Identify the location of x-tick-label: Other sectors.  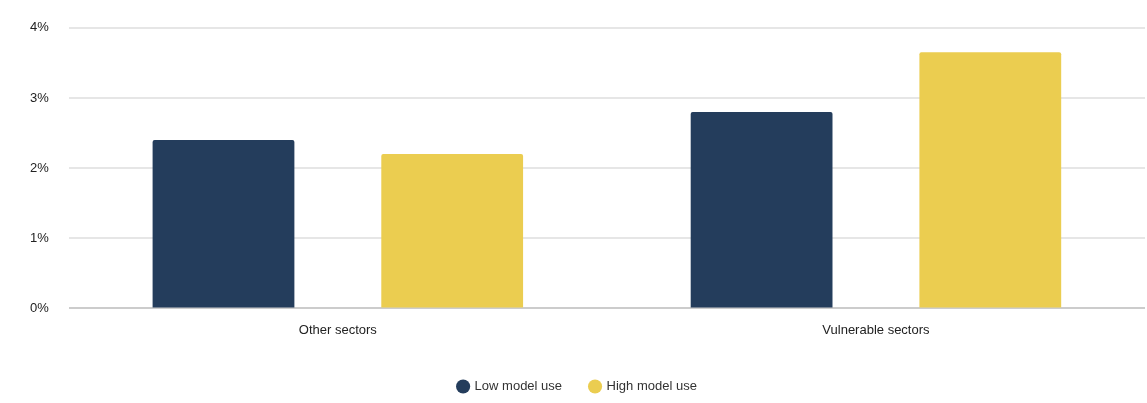
(338, 329).